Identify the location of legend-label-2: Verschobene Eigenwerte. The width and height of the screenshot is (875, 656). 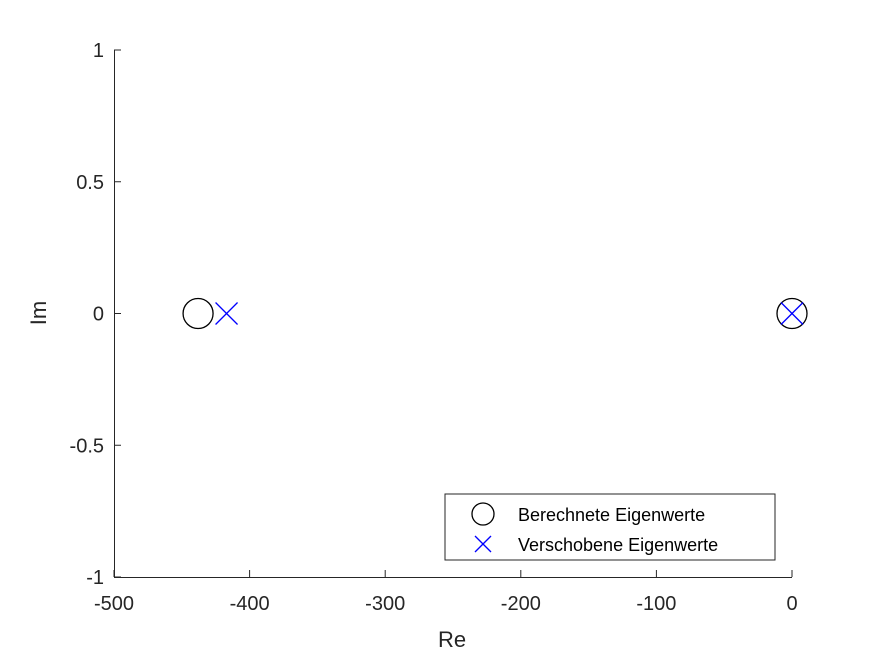
(618, 545).